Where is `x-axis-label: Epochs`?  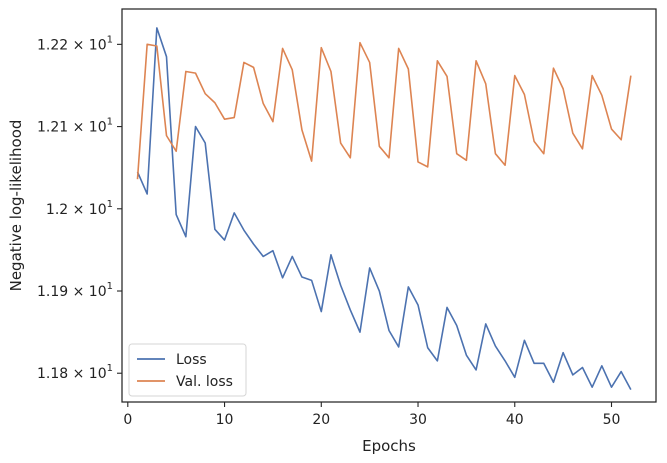
x-axis-label: Epochs is located at coordinates (389, 446).